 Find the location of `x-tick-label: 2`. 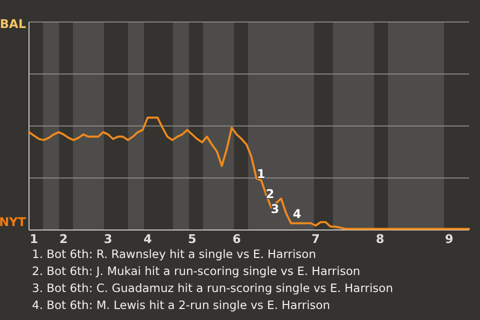

x-tick-label: 2 is located at coordinates (63, 239).